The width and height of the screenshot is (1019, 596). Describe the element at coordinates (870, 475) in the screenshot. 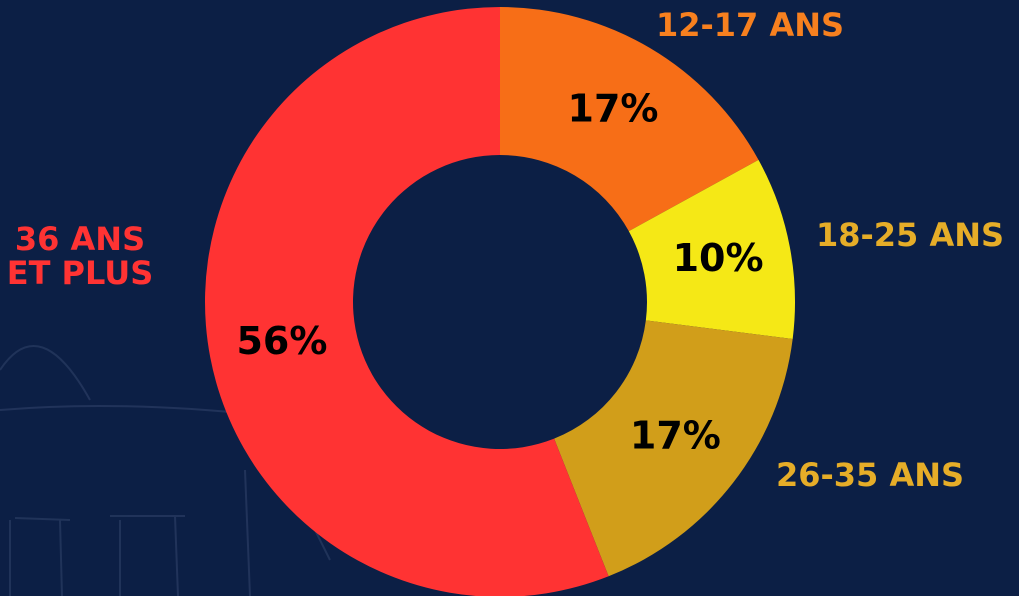

I see `category-label: 26-35 ANS` at that location.